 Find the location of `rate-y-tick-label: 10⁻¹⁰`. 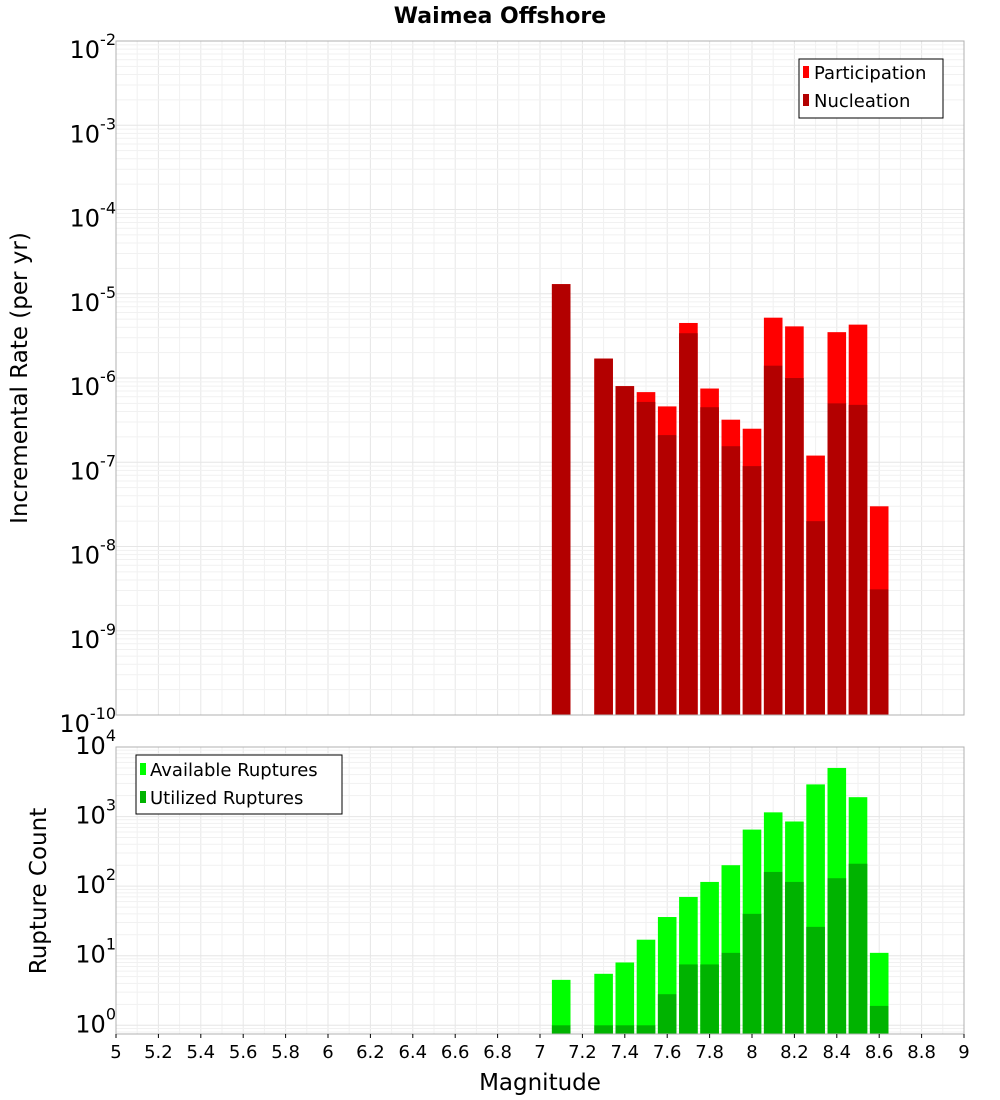

rate-y-tick-label: 10⁻¹⁰ is located at coordinates (87, 721).